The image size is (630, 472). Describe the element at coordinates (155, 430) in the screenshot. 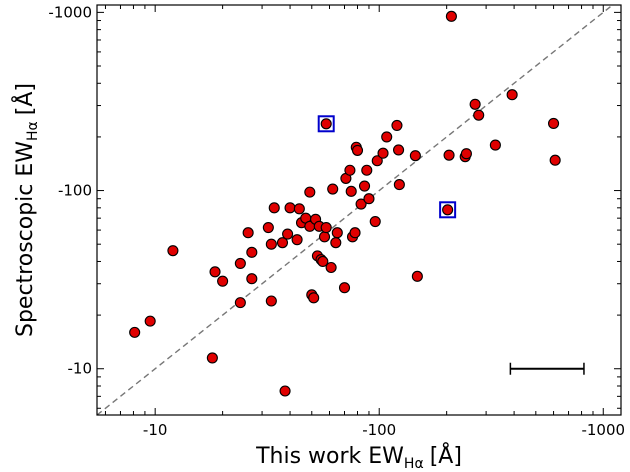

I see `x-tick-label: -10` at that location.